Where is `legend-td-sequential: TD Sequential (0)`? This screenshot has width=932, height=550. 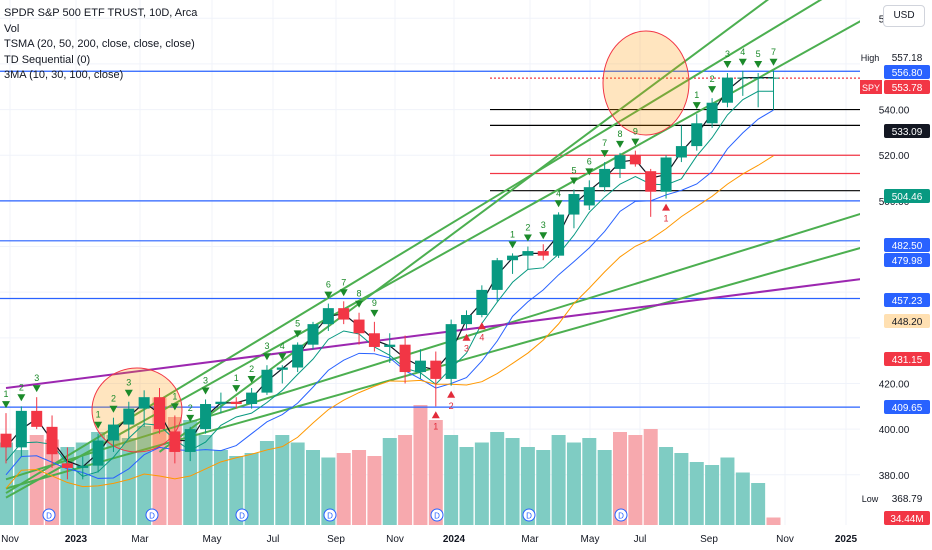
legend-td-sequential: TD Sequential (0) is located at coordinates (47, 59).